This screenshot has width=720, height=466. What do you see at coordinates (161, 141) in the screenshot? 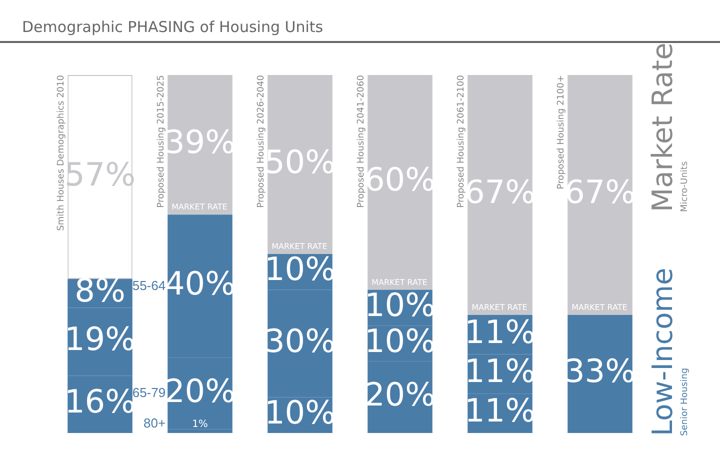
I see `x-tick-label: Proposed Housing 2015-2025` at bounding box center [161, 141].